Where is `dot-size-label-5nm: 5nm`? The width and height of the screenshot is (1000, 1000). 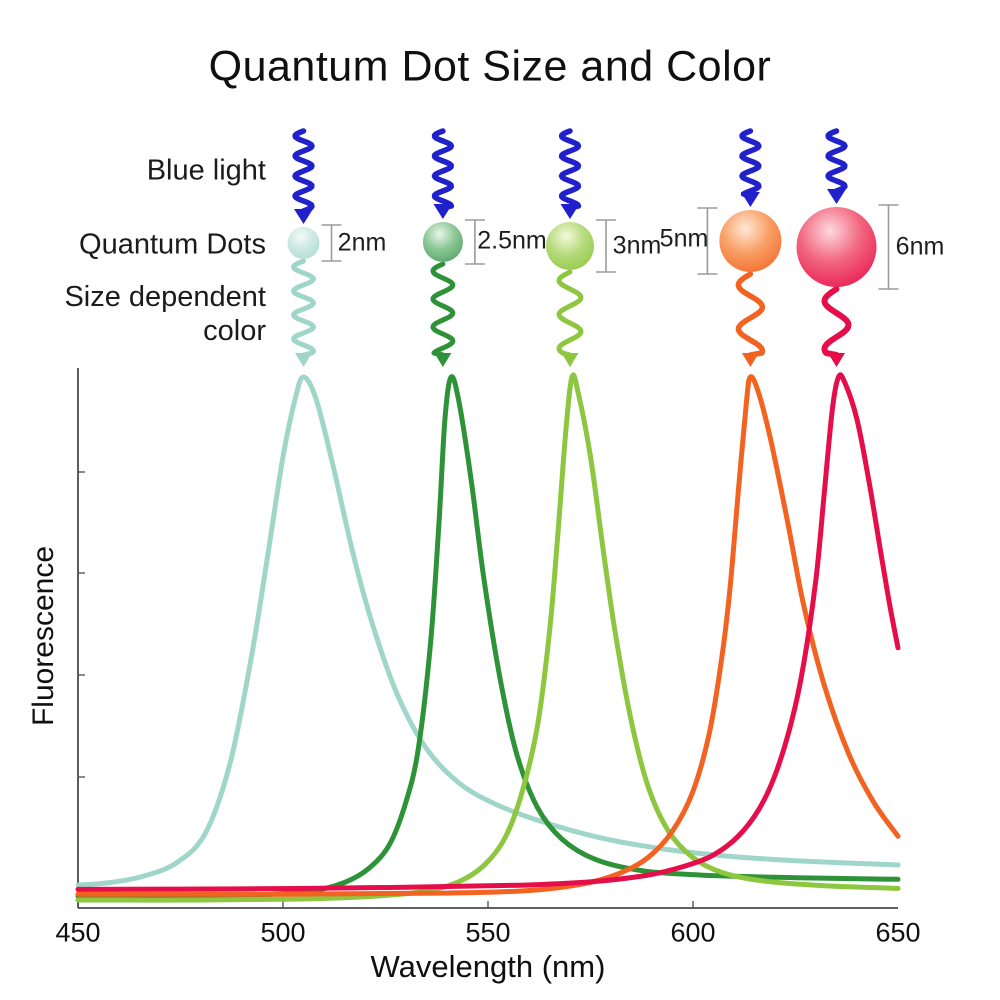 dot-size-label-5nm: 5nm is located at coordinates (684, 238).